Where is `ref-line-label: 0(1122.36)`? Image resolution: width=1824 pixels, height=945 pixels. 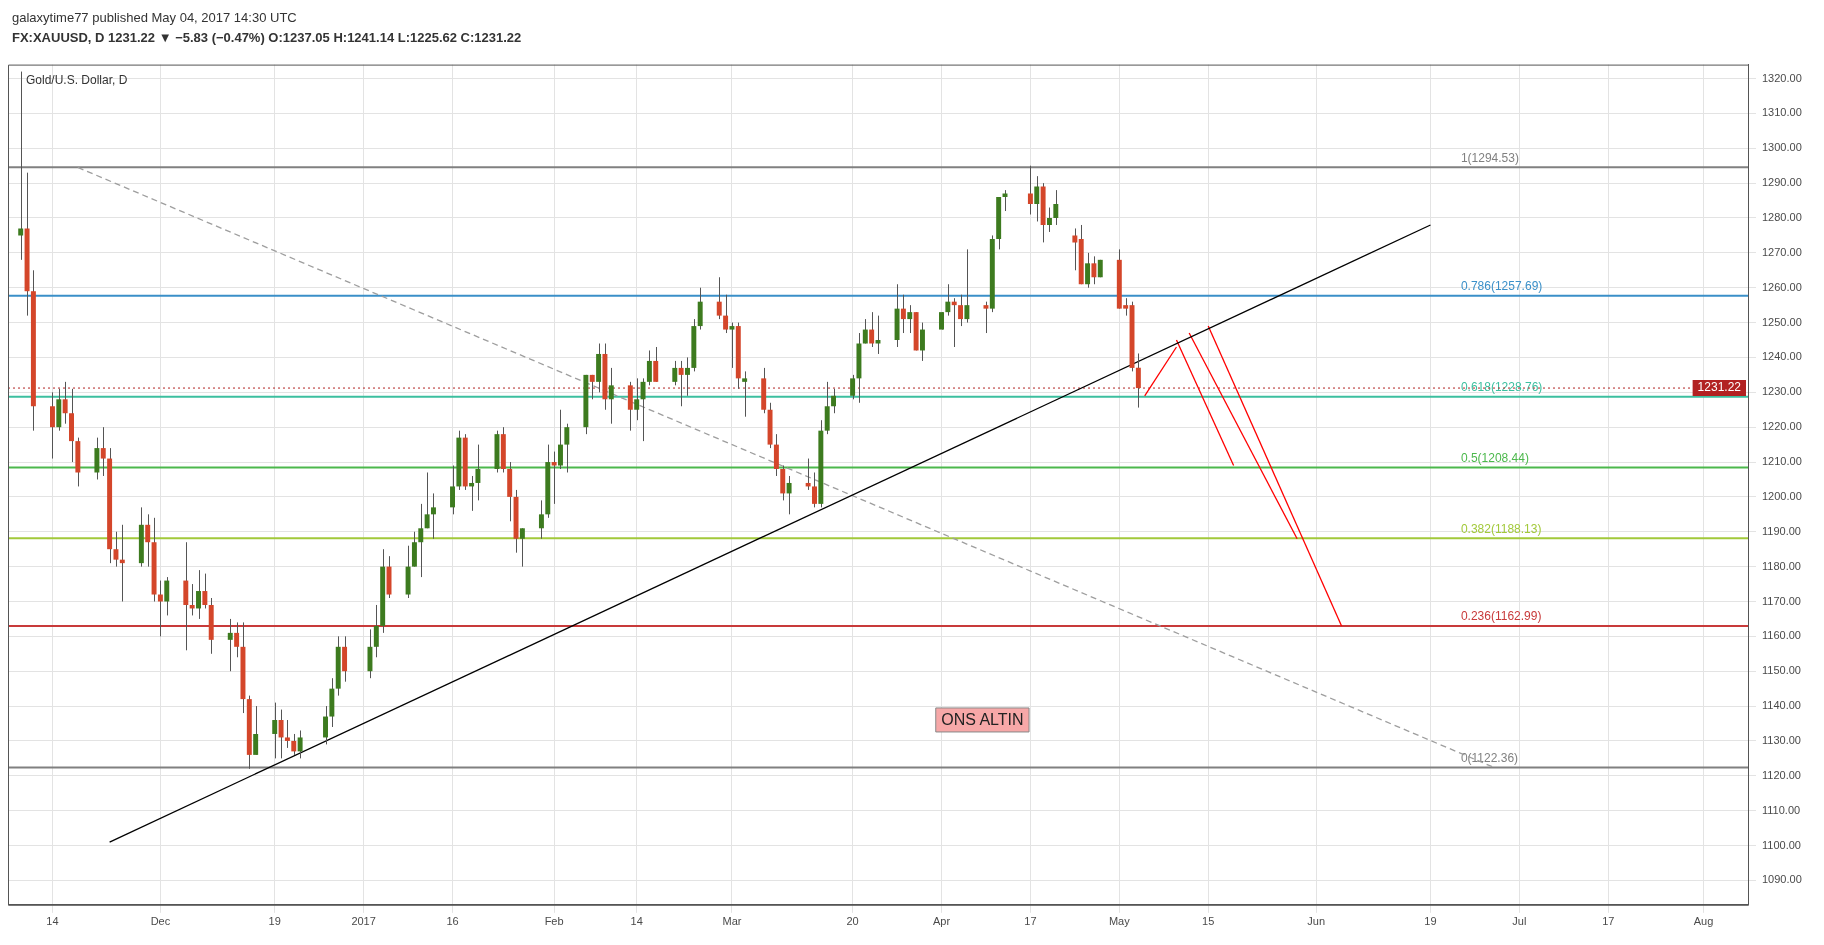 ref-line-label: 0(1122.36) is located at coordinates (1489, 757).